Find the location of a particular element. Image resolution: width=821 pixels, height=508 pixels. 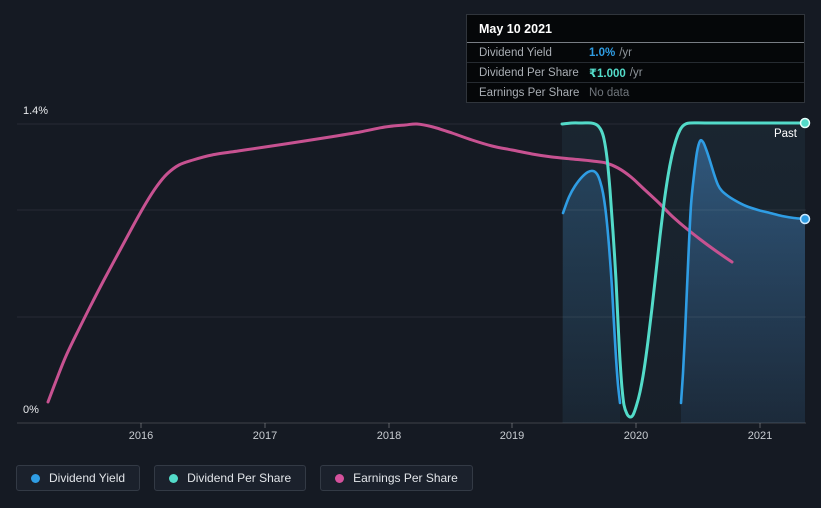

tooltip-value: 1.0% is located at coordinates (602, 52).